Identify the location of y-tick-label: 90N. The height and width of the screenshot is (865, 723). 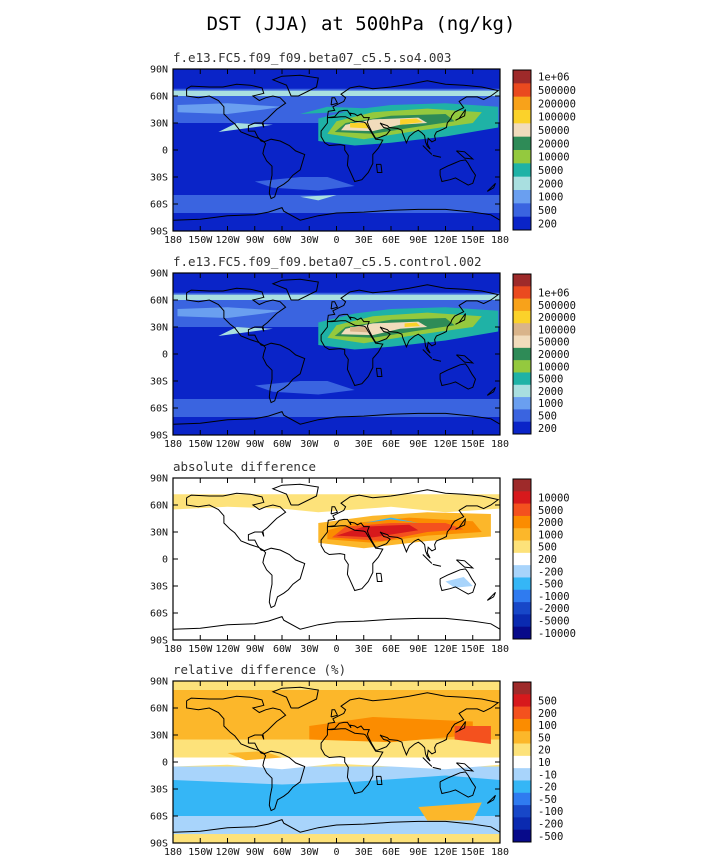
(159, 682).